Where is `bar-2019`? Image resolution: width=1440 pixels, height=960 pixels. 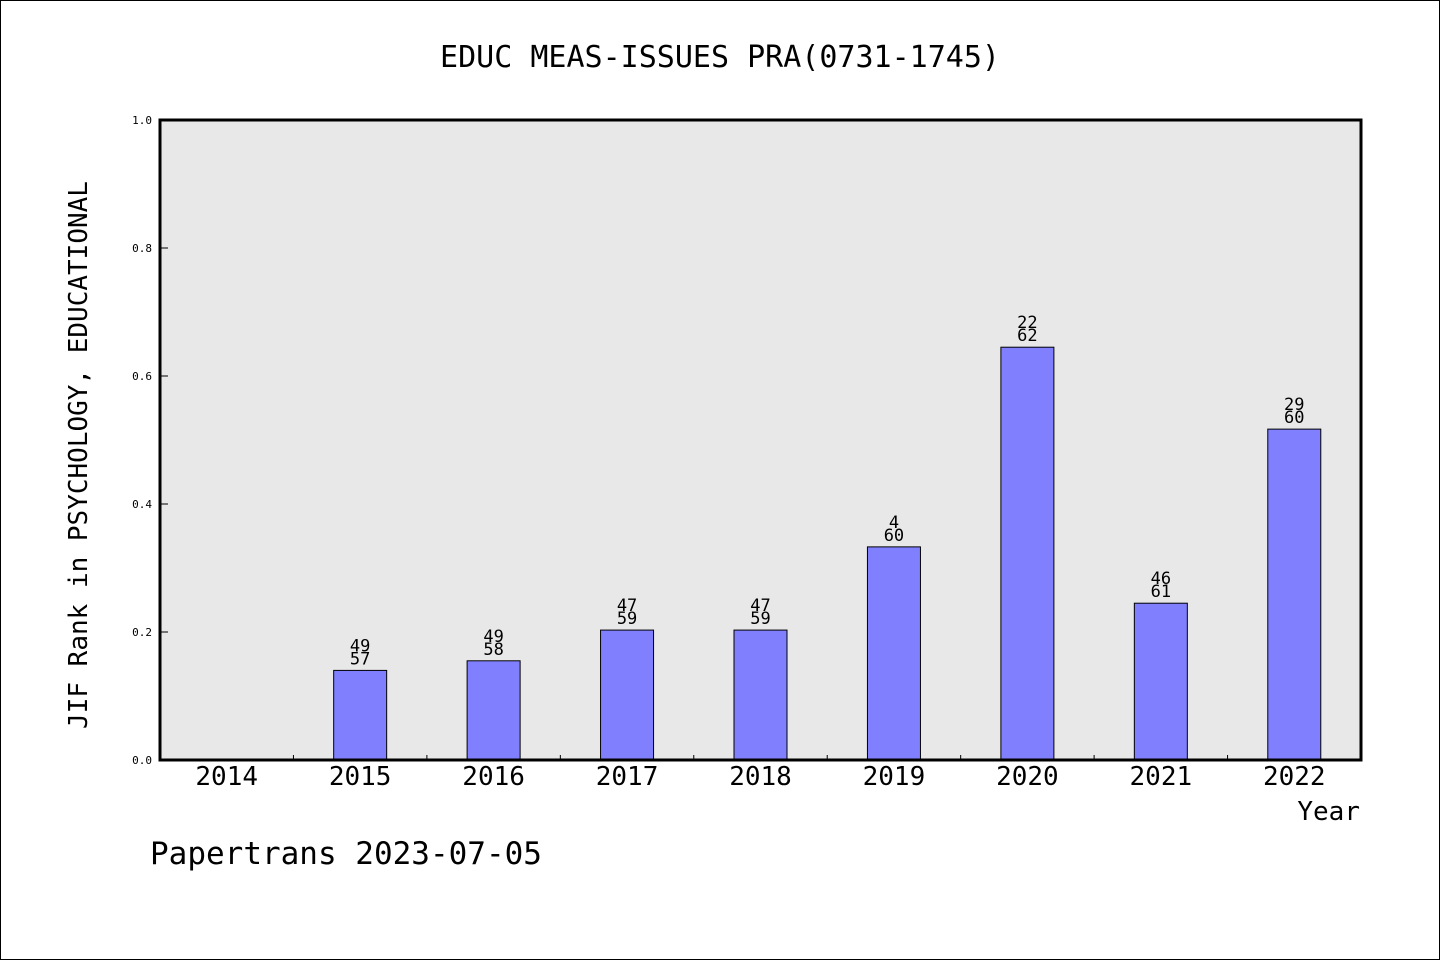 bar-2019 is located at coordinates (893, 653).